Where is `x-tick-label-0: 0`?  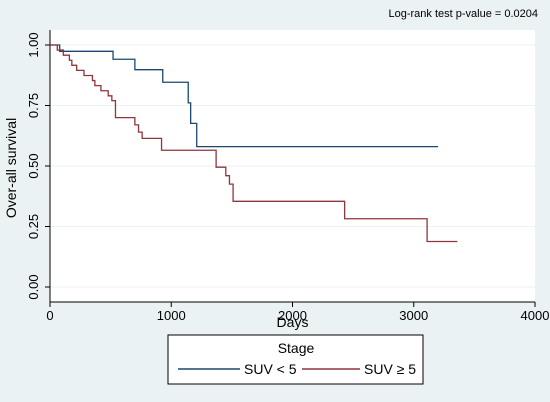
x-tick-label-0: 0 is located at coordinates (49, 315).